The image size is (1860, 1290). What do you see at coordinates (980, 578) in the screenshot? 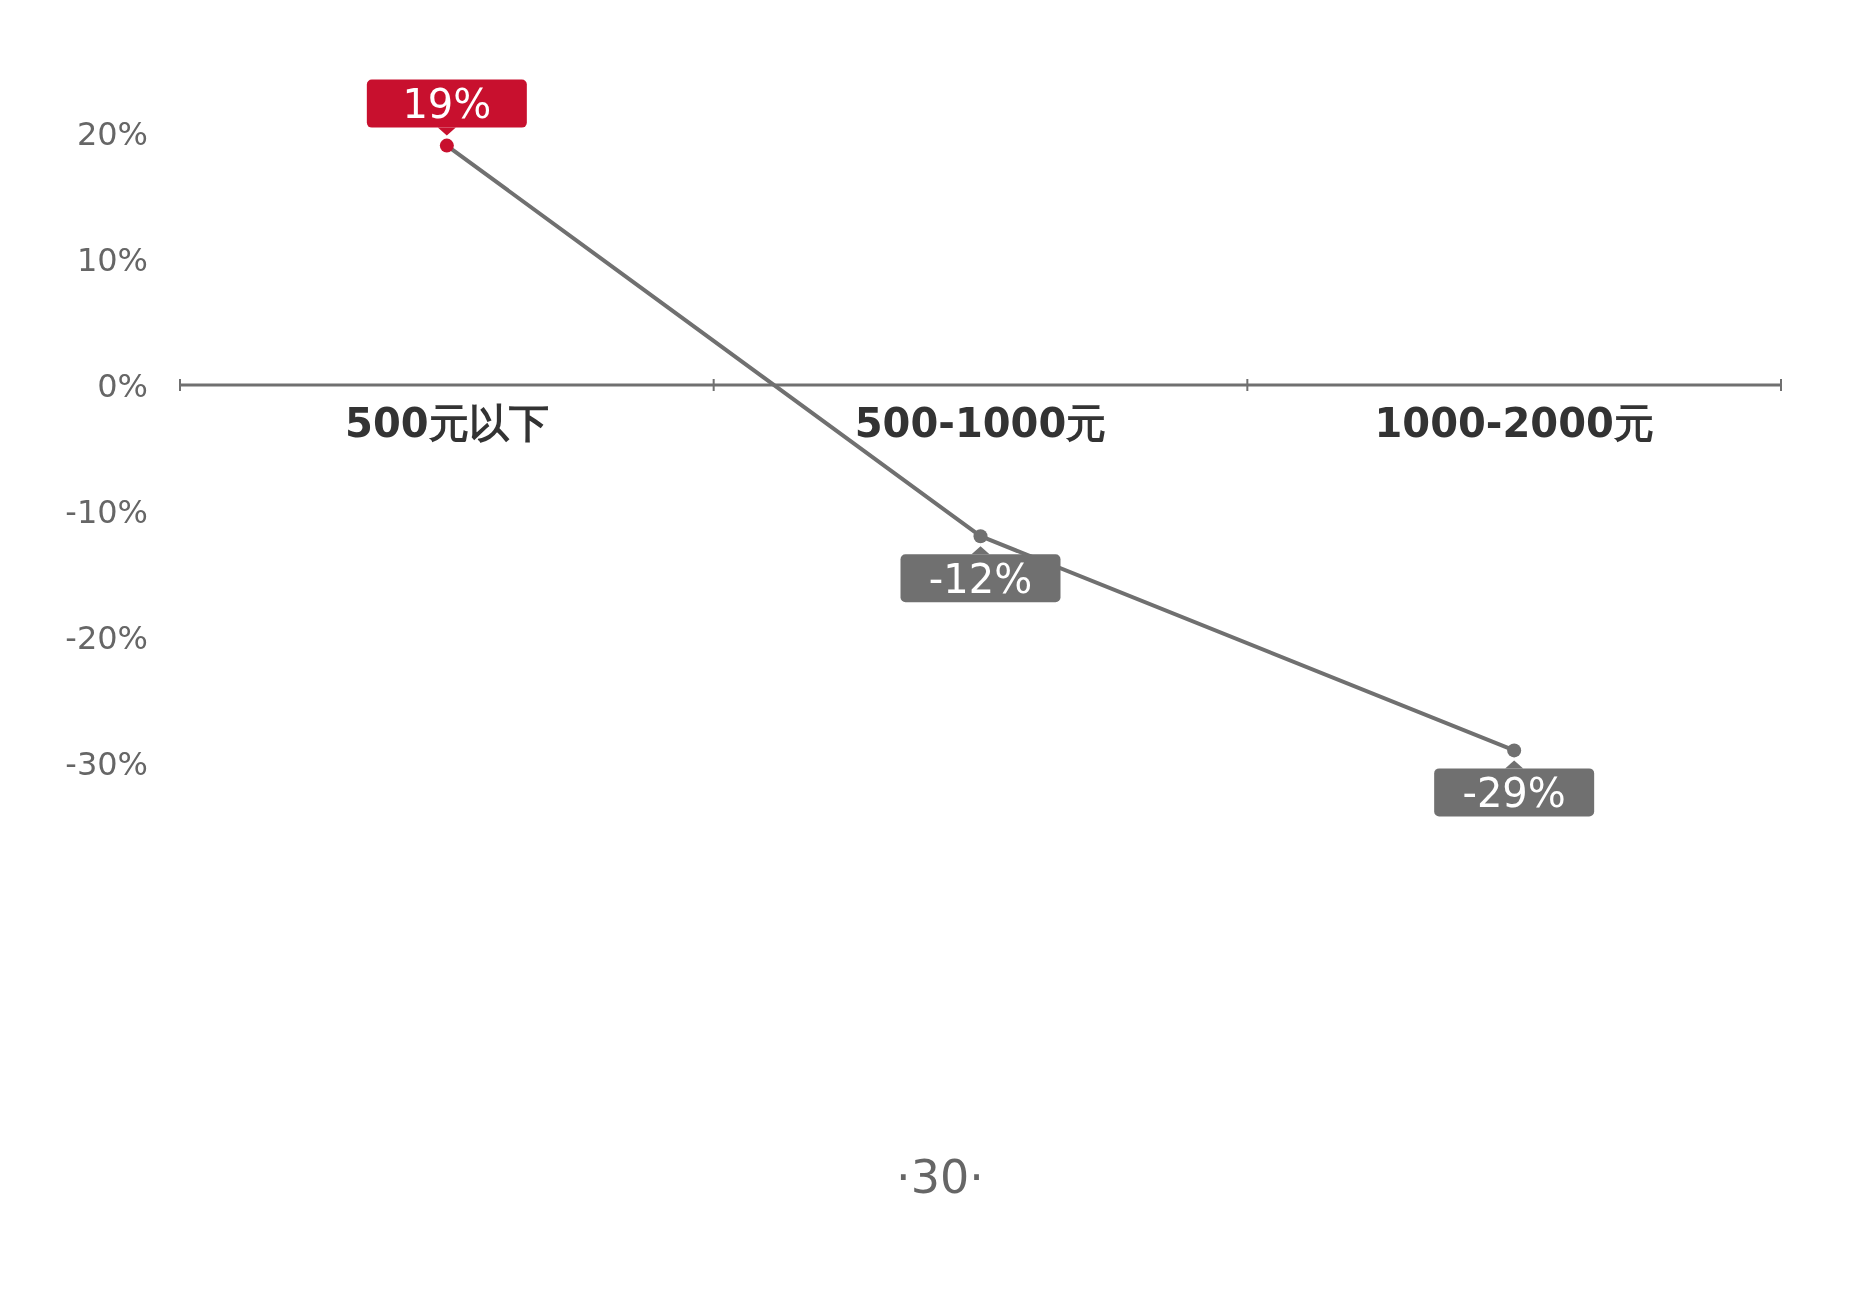
I see `data-label: -12%` at bounding box center [980, 578].